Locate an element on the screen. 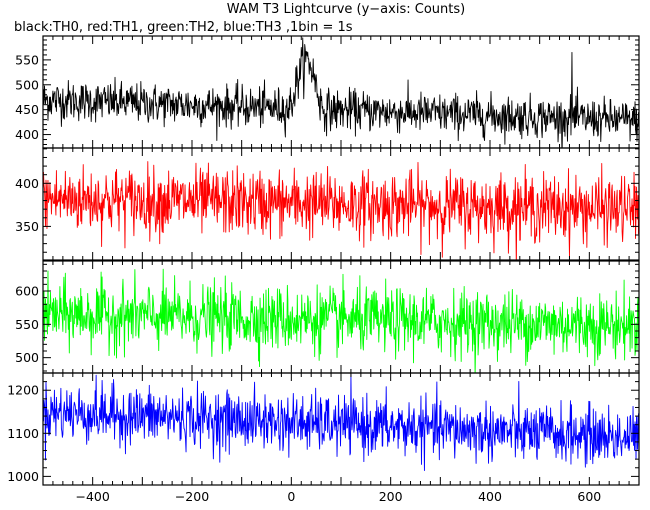  y-tick-label: 1000 is located at coordinates (23, 476).